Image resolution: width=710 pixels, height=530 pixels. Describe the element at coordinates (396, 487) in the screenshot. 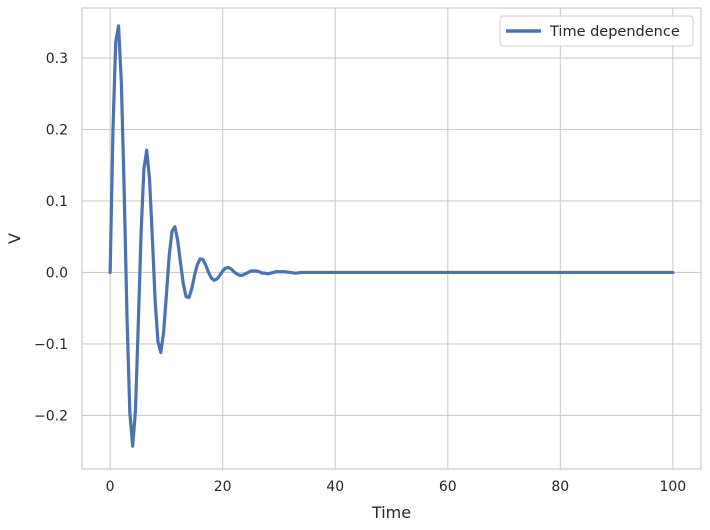

I see `x-axis-ticks: 0 20 40 60 80 100` at that location.